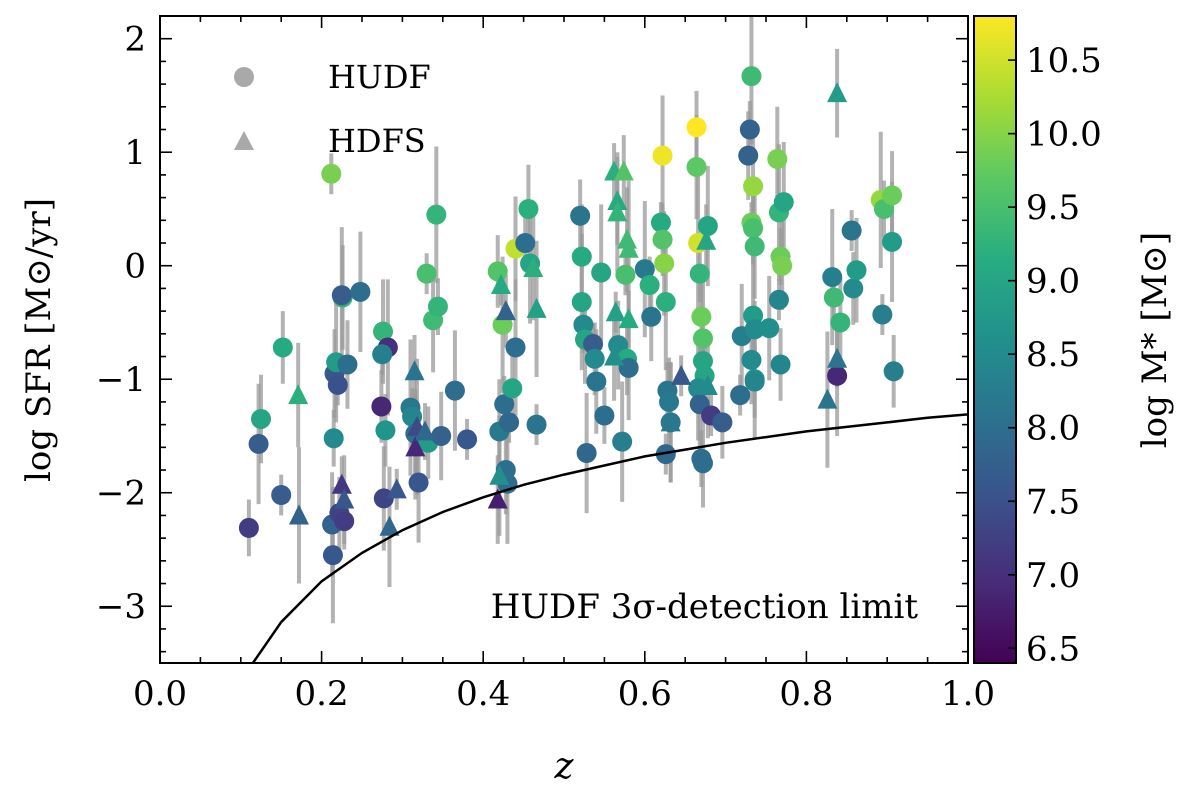 Image resolution: width=1200 pixels, height=796 pixels. What do you see at coordinates (1053, 282) in the screenshot?
I see `colorbar-tick-label: 9.0` at bounding box center [1053, 282].